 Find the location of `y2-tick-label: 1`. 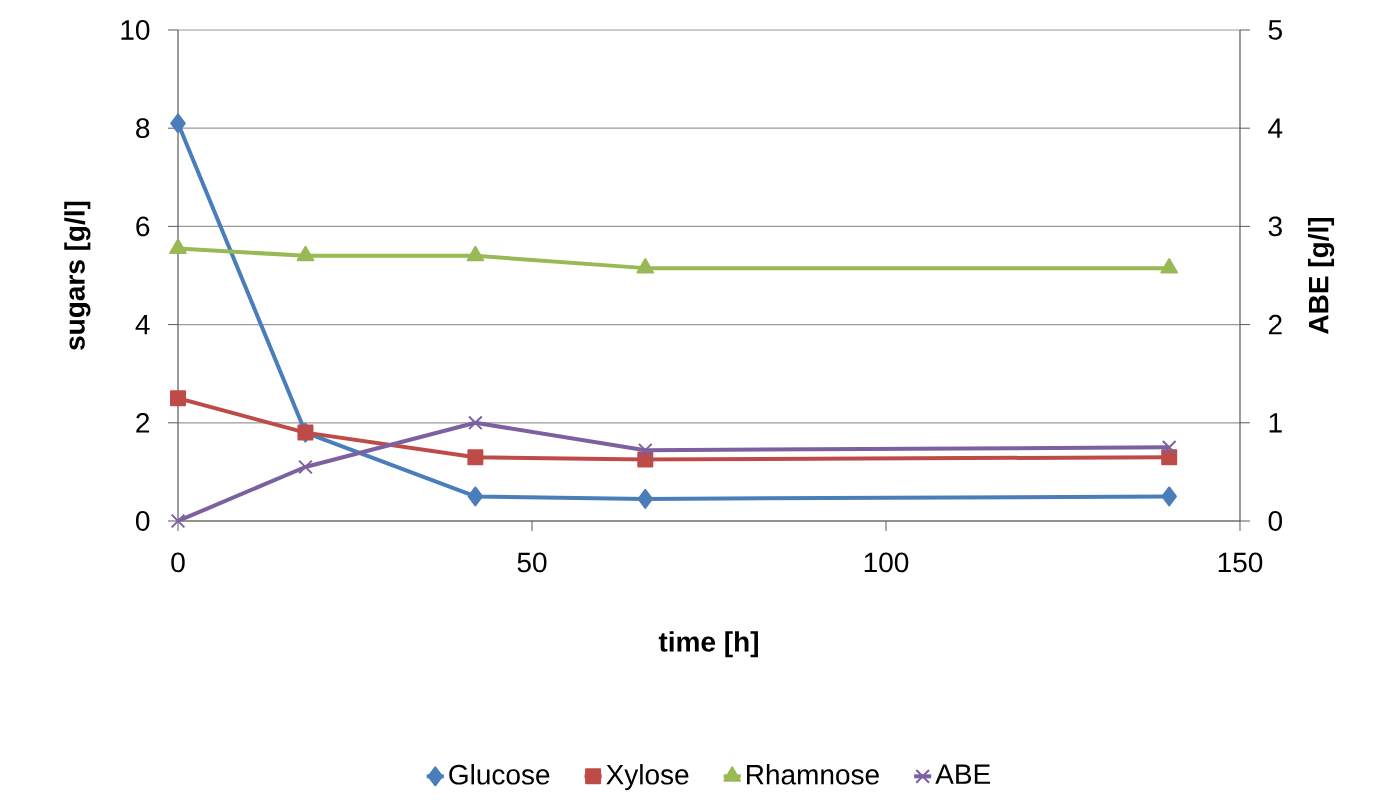

y2-tick-label: 1 is located at coordinates (1275, 423).